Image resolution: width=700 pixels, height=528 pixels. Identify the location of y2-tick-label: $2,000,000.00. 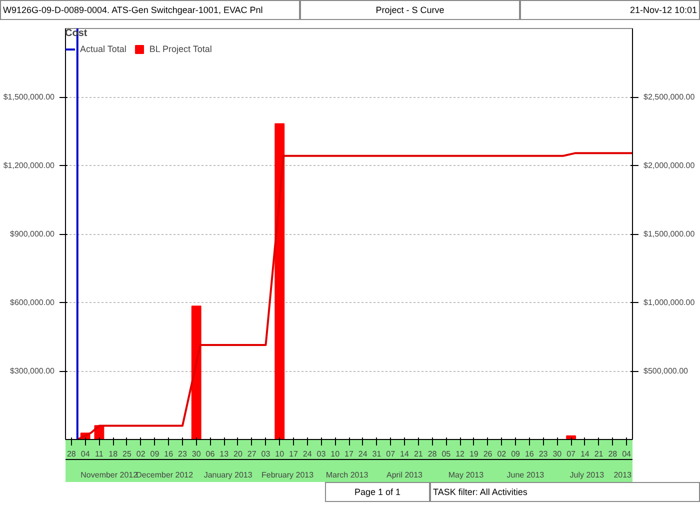
(670, 165).